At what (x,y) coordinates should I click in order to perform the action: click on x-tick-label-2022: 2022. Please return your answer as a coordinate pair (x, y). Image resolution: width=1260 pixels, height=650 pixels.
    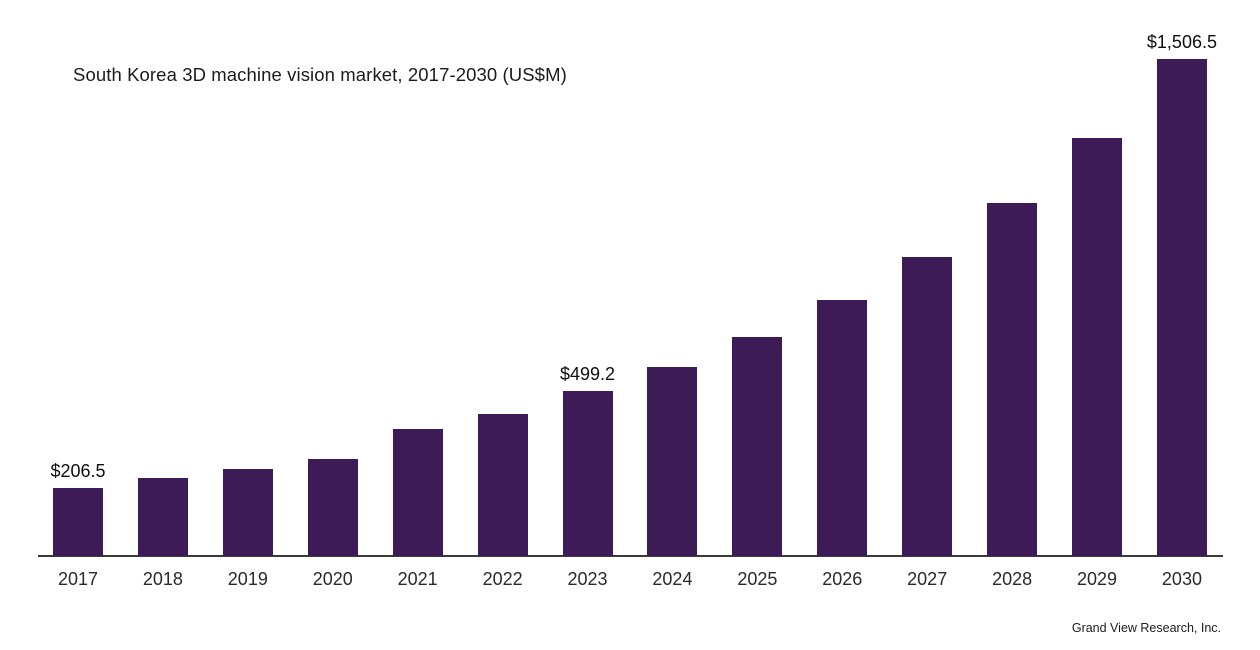
    Looking at the image, I should click on (502, 579).